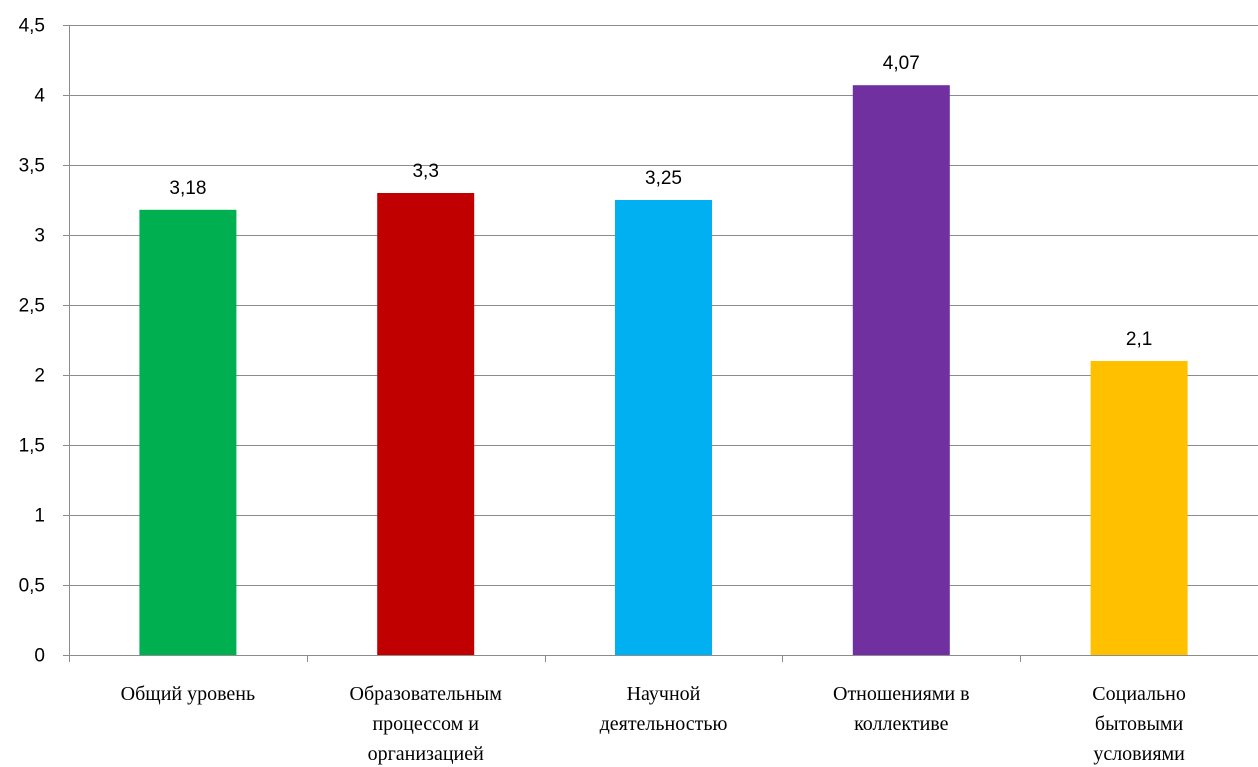 Image resolution: width=1258 pixels, height=767 pixels. Describe the element at coordinates (901, 709) in the screenshot. I see `x-tick-label: Отношениями в коллективе` at that location.